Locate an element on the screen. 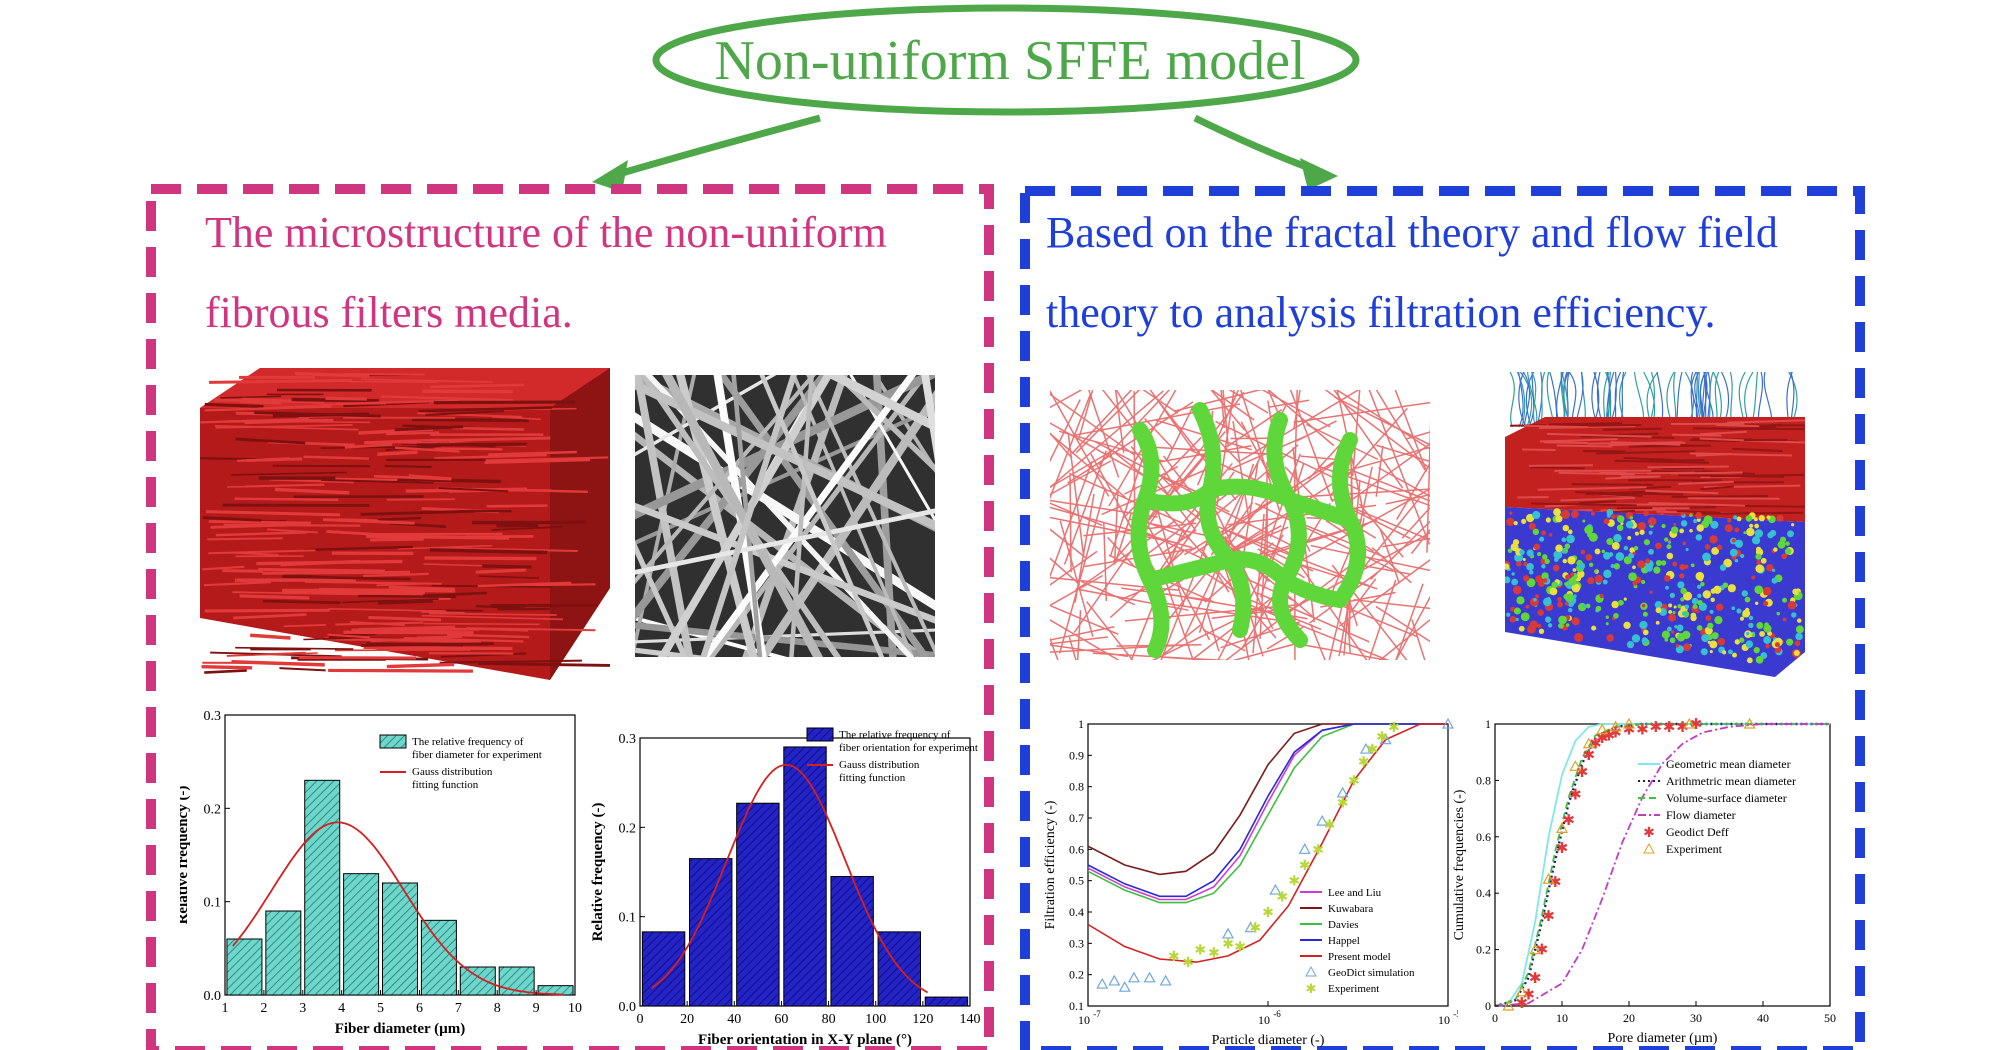 The width and height of the screenshot is (2000, 1050). x-tick-label: 60 is located at coordinates (781, 1019).